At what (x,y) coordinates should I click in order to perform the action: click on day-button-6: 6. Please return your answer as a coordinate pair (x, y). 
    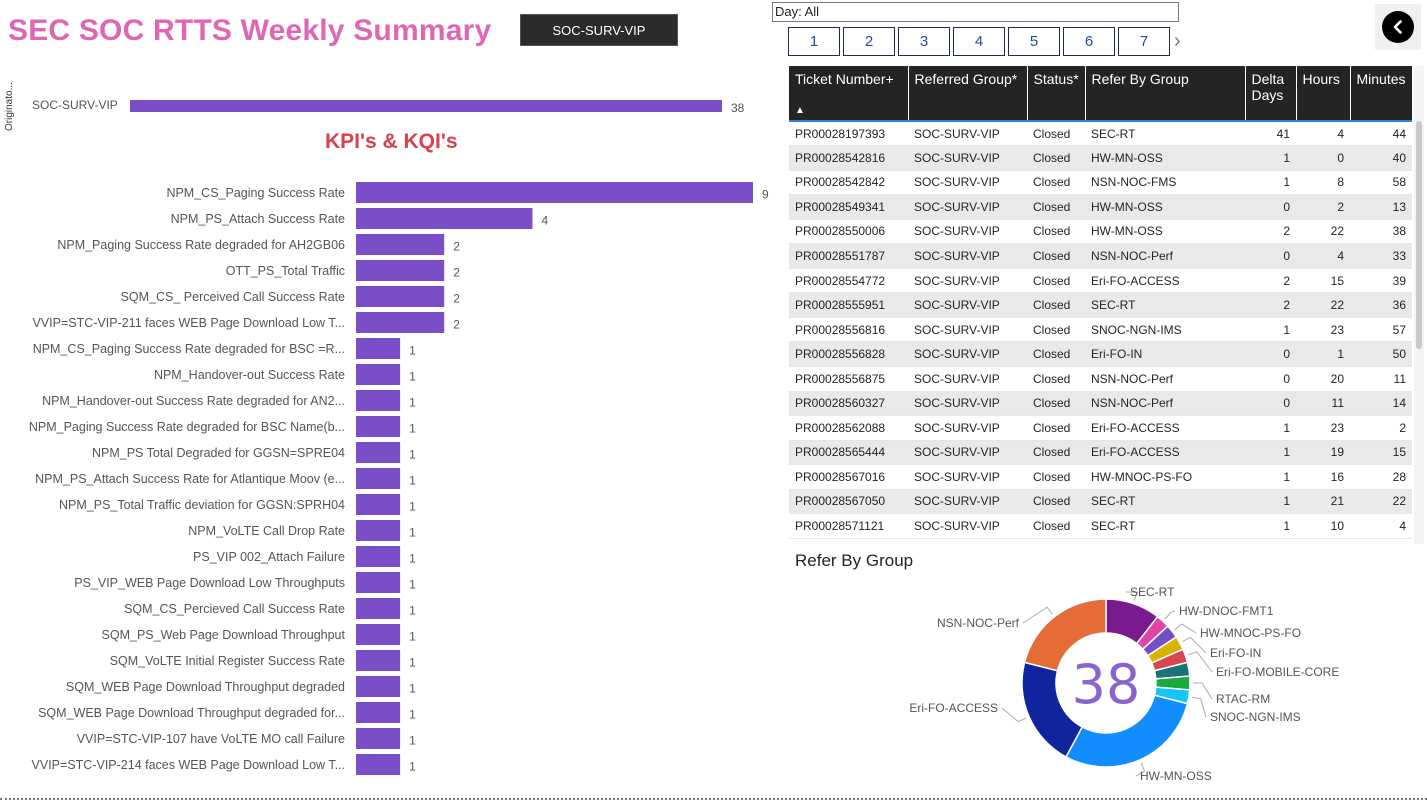
    Looking at the image, I should click on (1089, 41).